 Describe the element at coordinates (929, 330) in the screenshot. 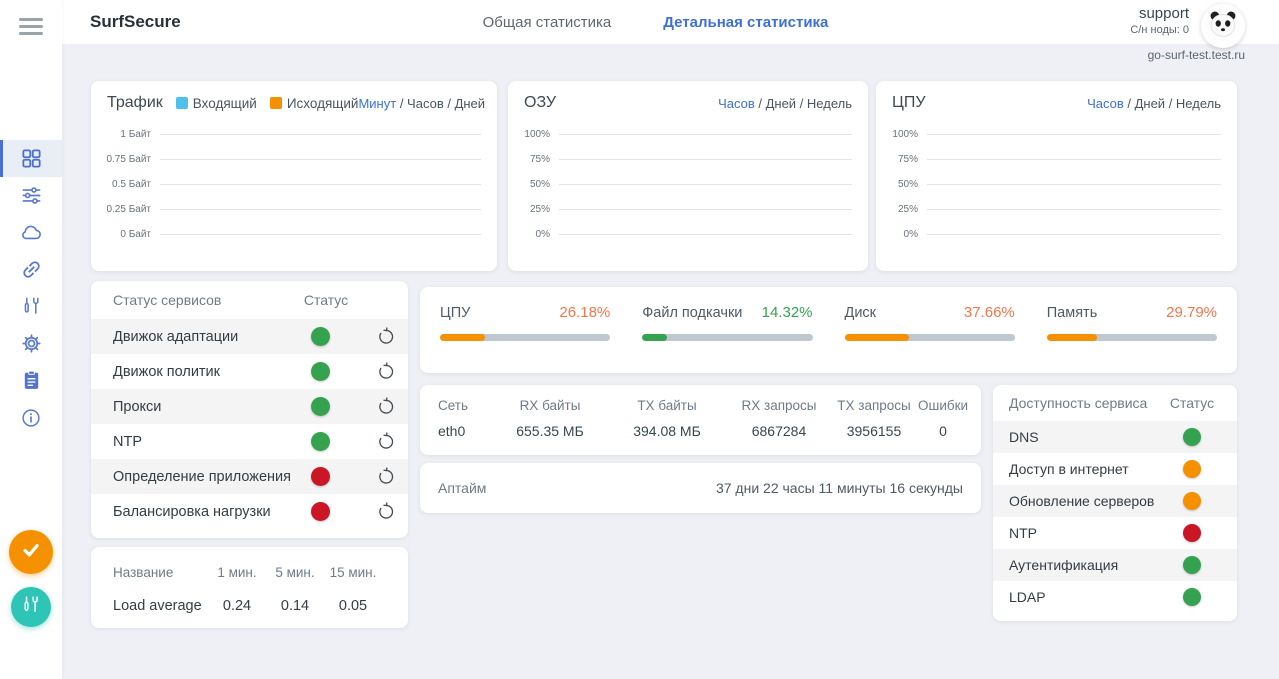

I see `metric-disk: Диск 37.66%` at that location.